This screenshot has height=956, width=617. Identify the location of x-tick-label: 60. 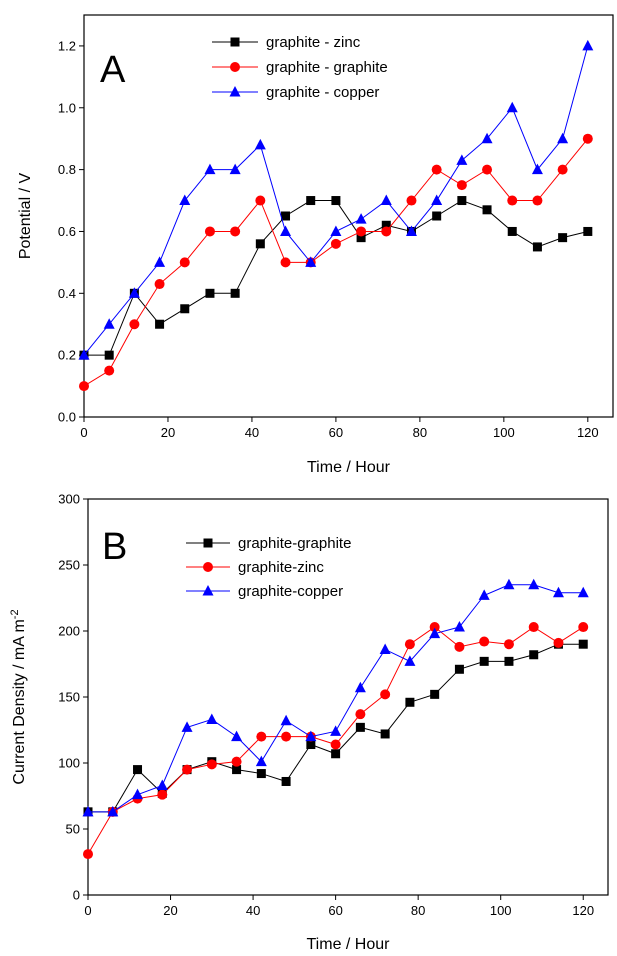
(335, 910).